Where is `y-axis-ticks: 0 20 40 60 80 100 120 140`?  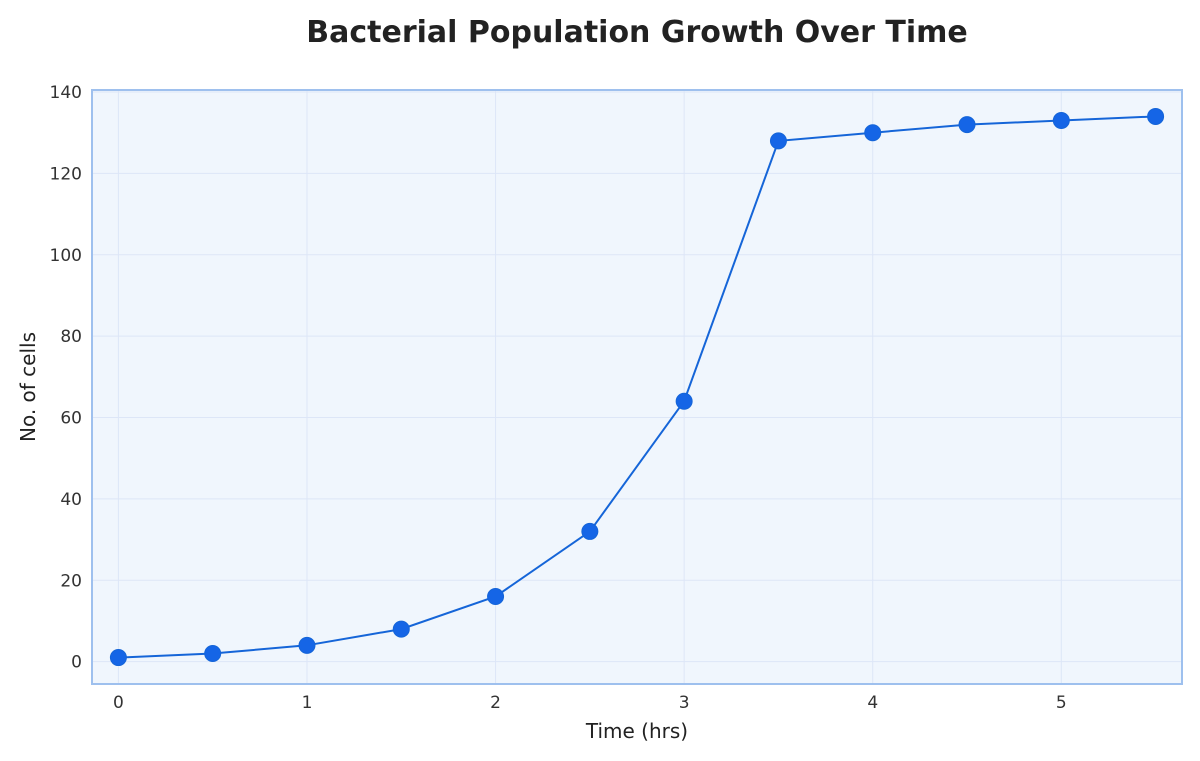 y-axis-ticks: 0 20 40 60 80 100 120 140 is located at coordinates (66, 378).